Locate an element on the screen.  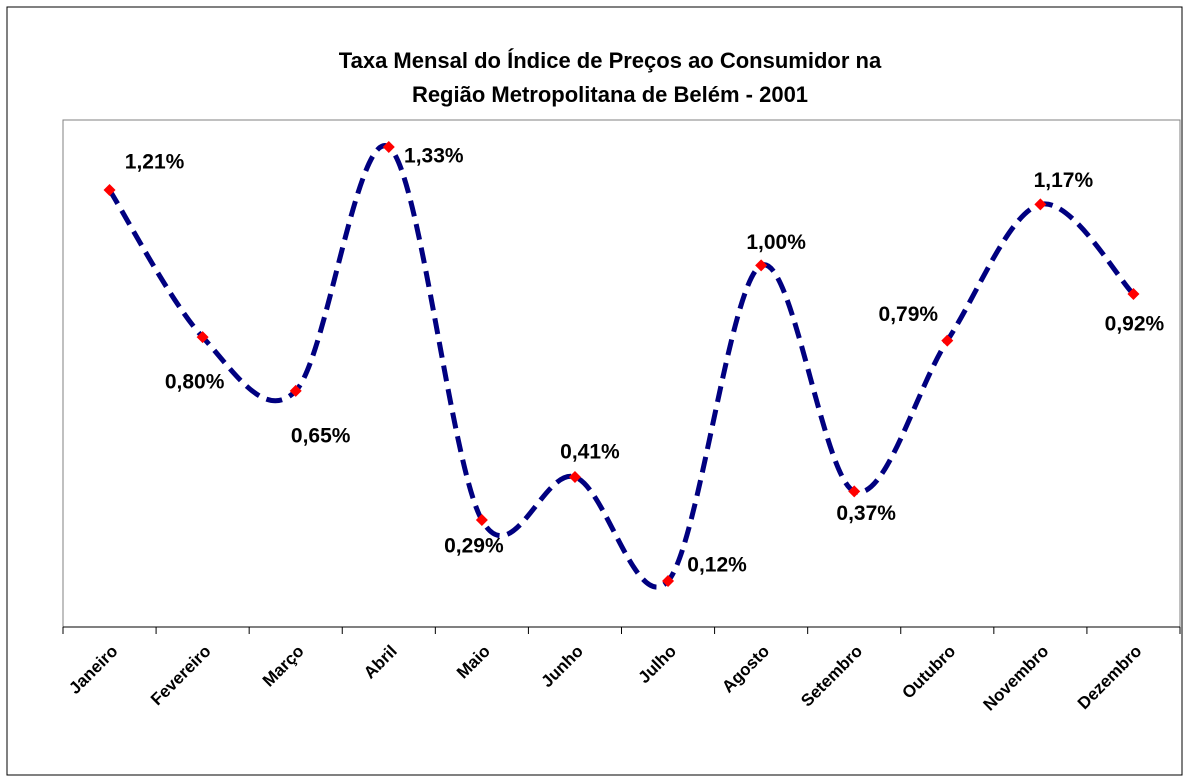
data-label: 0,41% is located at coordinates (590, 452).